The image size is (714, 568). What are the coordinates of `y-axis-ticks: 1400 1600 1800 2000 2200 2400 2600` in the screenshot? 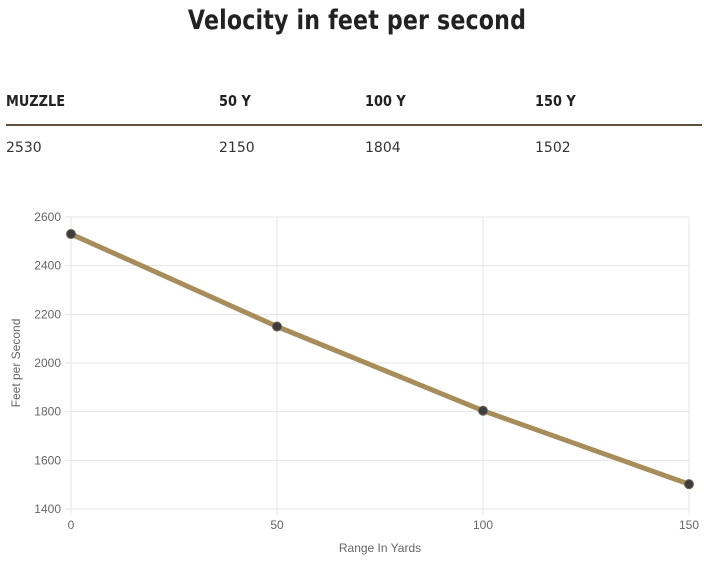 It's located at (47, 363).